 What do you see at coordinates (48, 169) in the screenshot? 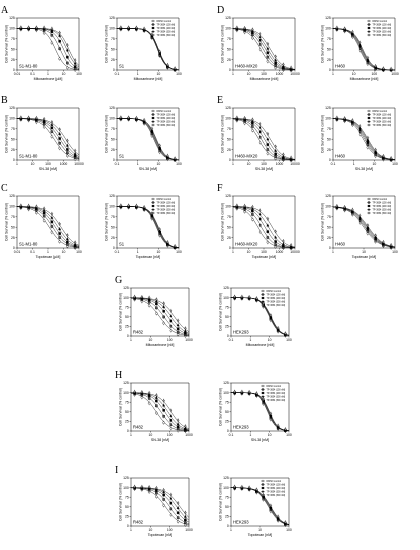
I see `x-axis-title: SN-38 [nM]` at bounding box center [48, 169].